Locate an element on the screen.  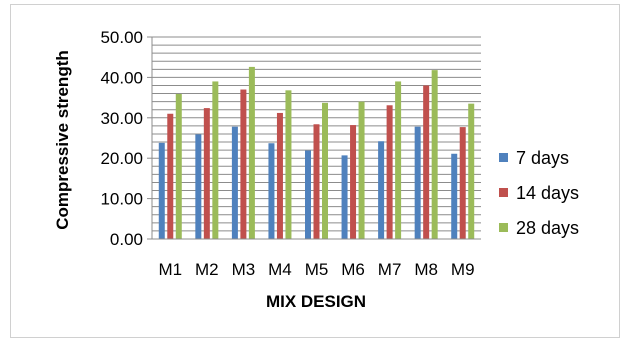
x-axis-title: MIX DESIGN is located at coordinates (316, 301).